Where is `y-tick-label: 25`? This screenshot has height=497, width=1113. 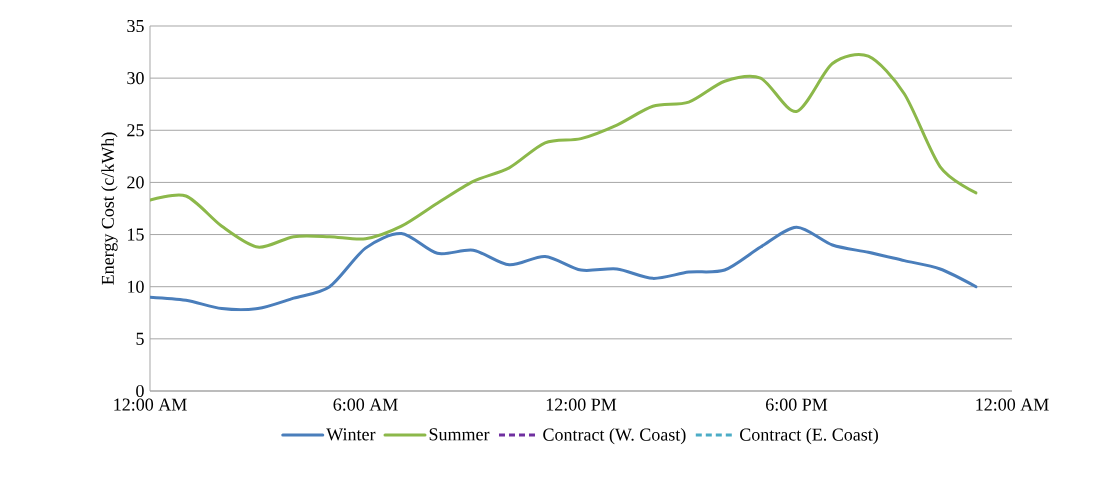
y-tick-label: 25 is located at coordinates (135, 130).